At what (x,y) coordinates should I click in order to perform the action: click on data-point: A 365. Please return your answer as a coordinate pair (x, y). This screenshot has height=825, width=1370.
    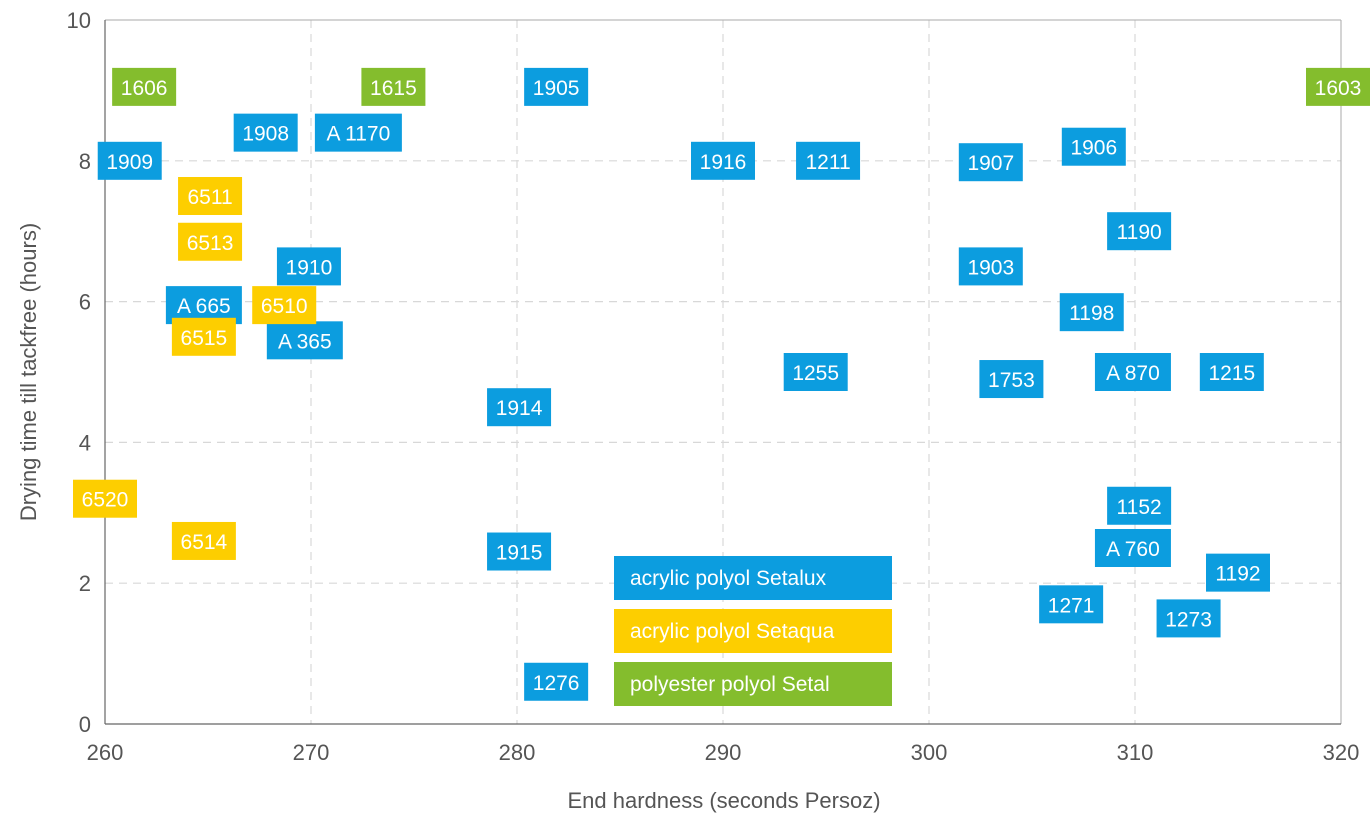
    Looking at the image, I should click on (304, 340).